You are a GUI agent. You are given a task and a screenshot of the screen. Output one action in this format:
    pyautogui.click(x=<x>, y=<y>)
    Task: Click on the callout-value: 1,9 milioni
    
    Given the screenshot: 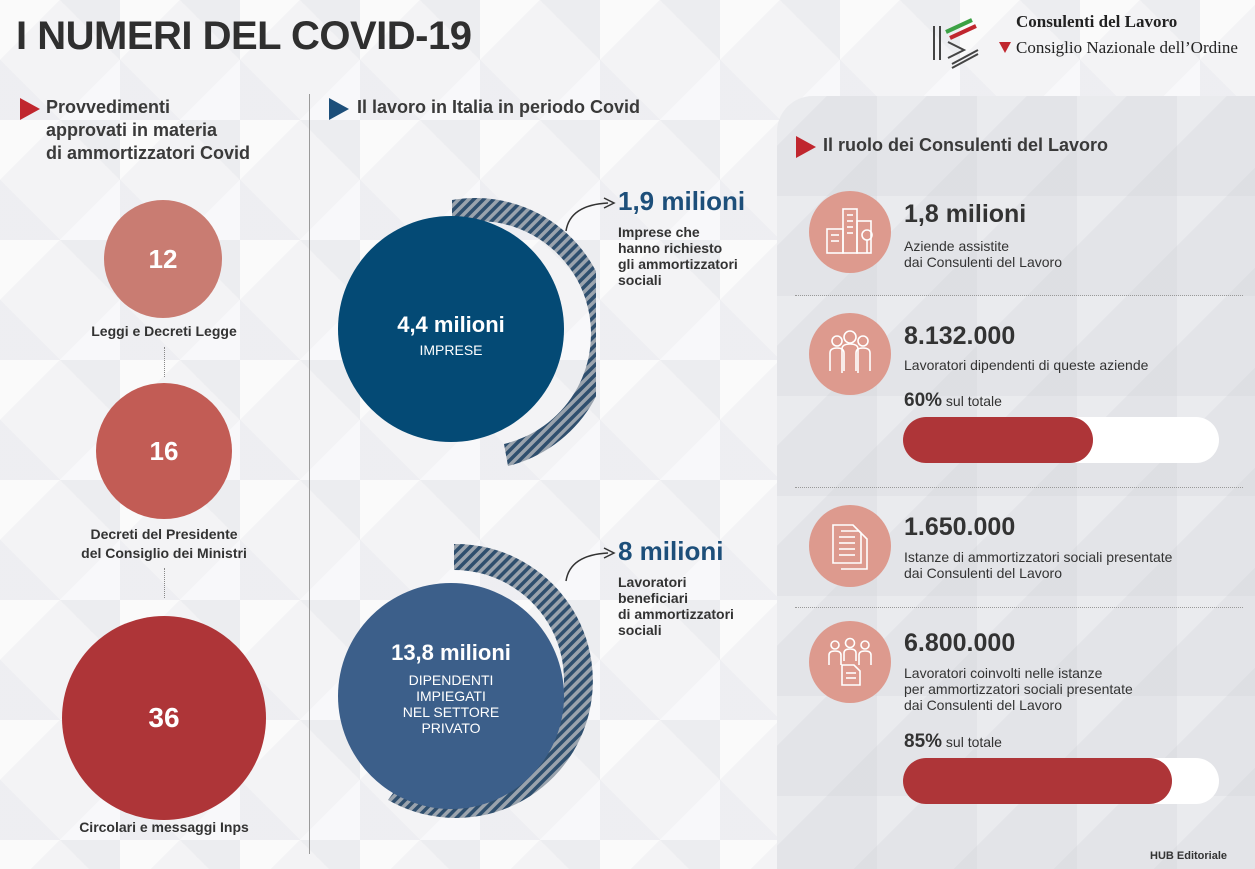 What is the action you would take?
    pyautogui.click(x=682, y=201)
    